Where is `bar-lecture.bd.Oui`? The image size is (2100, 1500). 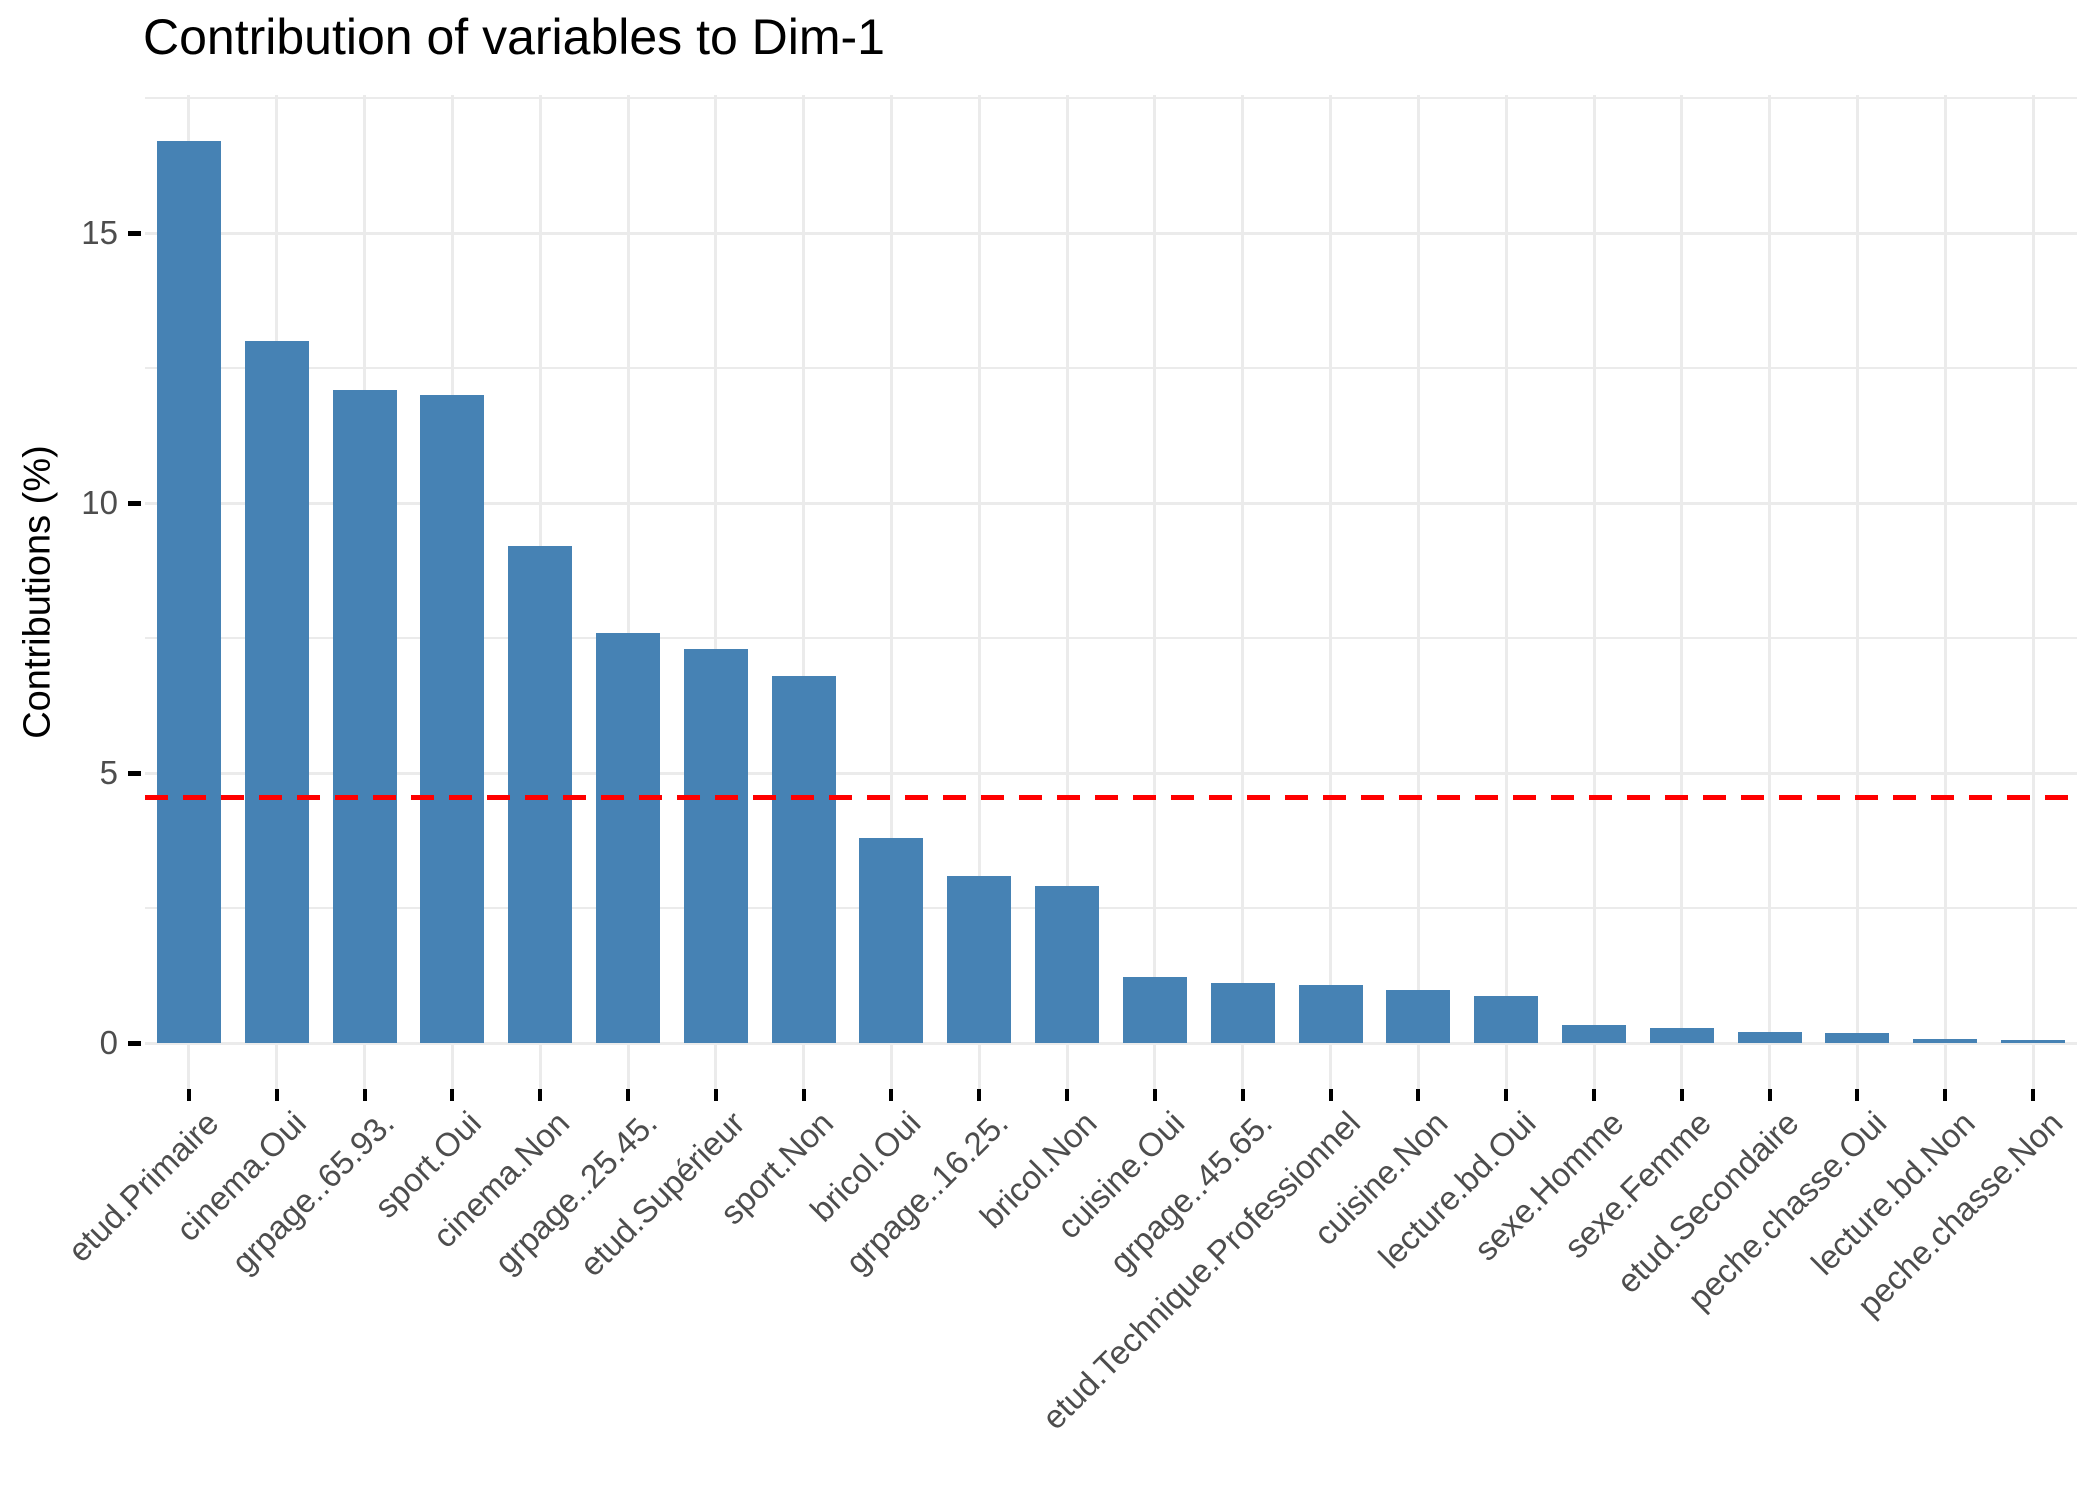
bar-lecture.bd.Oui is located at coordinates (1506, 1019).